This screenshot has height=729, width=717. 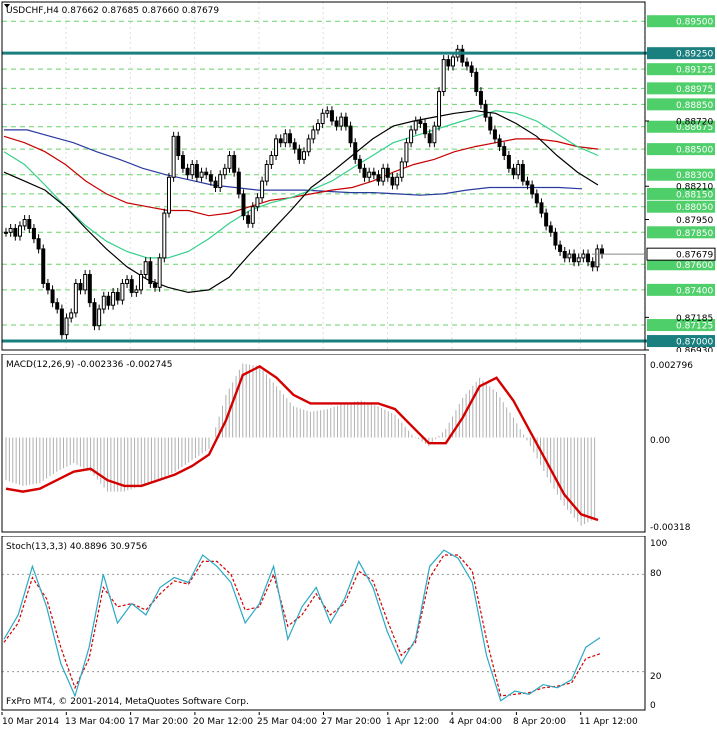 What do you see at coordinates (287, 722) in the screenshot?
I see `time-label-4: 25 Mar 04:00` at bounding box center [287, 722].